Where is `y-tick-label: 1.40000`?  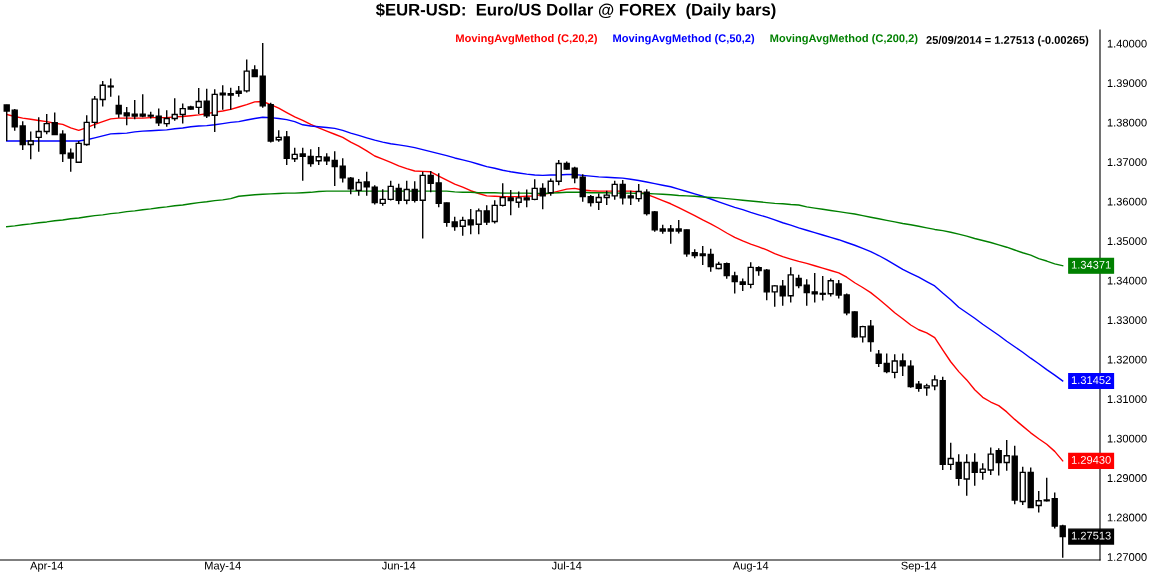 y-tick-label: 1.40000 is located at coordinates (1127, 43).